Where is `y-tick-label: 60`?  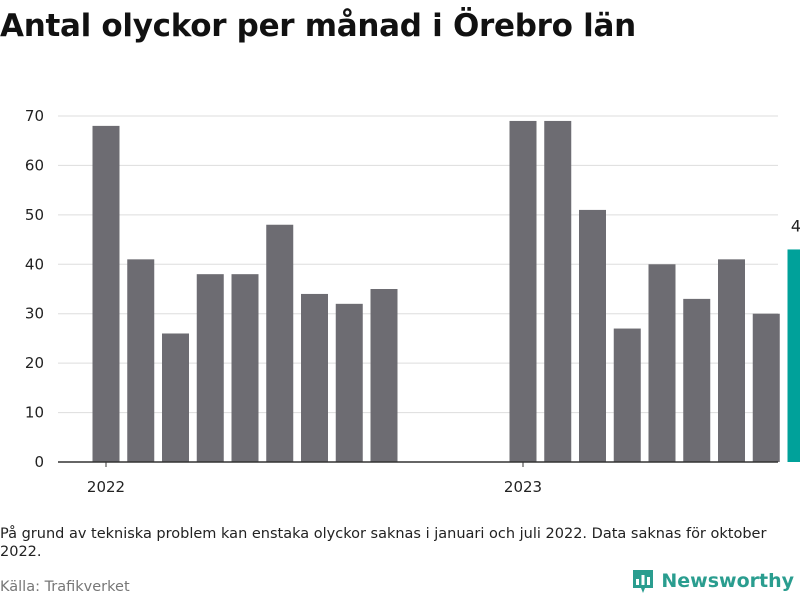 y-tick-label: 60 is located at coordinates (34, 165).